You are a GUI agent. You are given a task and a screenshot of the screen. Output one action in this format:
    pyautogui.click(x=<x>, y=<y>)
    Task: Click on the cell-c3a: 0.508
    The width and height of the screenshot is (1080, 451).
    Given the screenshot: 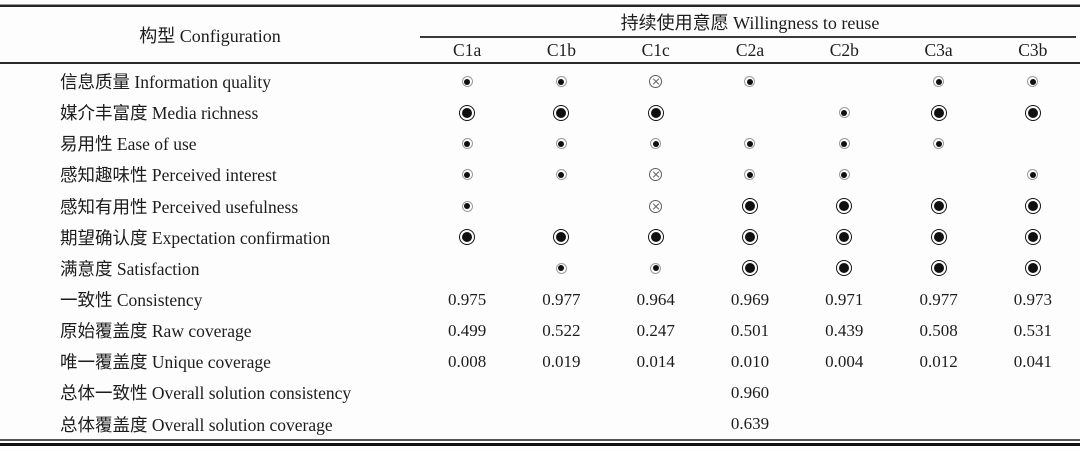 What is the action you would take?
    pyautogui.click(x=938, y=330)
    